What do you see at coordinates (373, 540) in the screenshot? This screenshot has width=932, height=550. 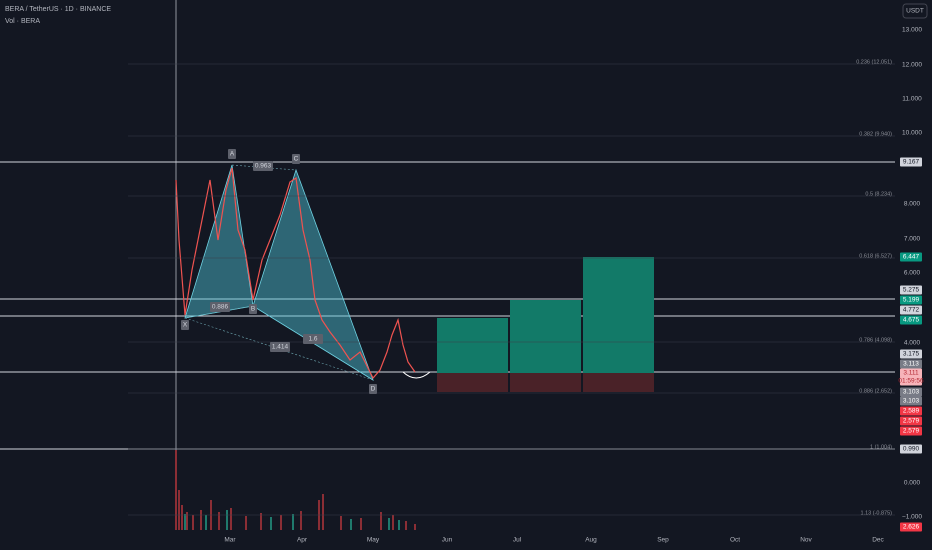 I see `time-axis-label: May` at bounding box center [373, 540].